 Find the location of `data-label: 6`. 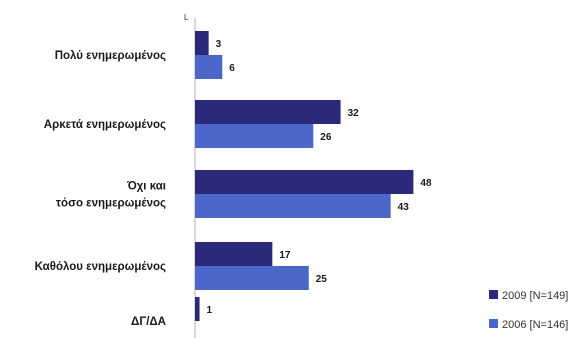

data-label: 6 is located at coordinates (232, 68).